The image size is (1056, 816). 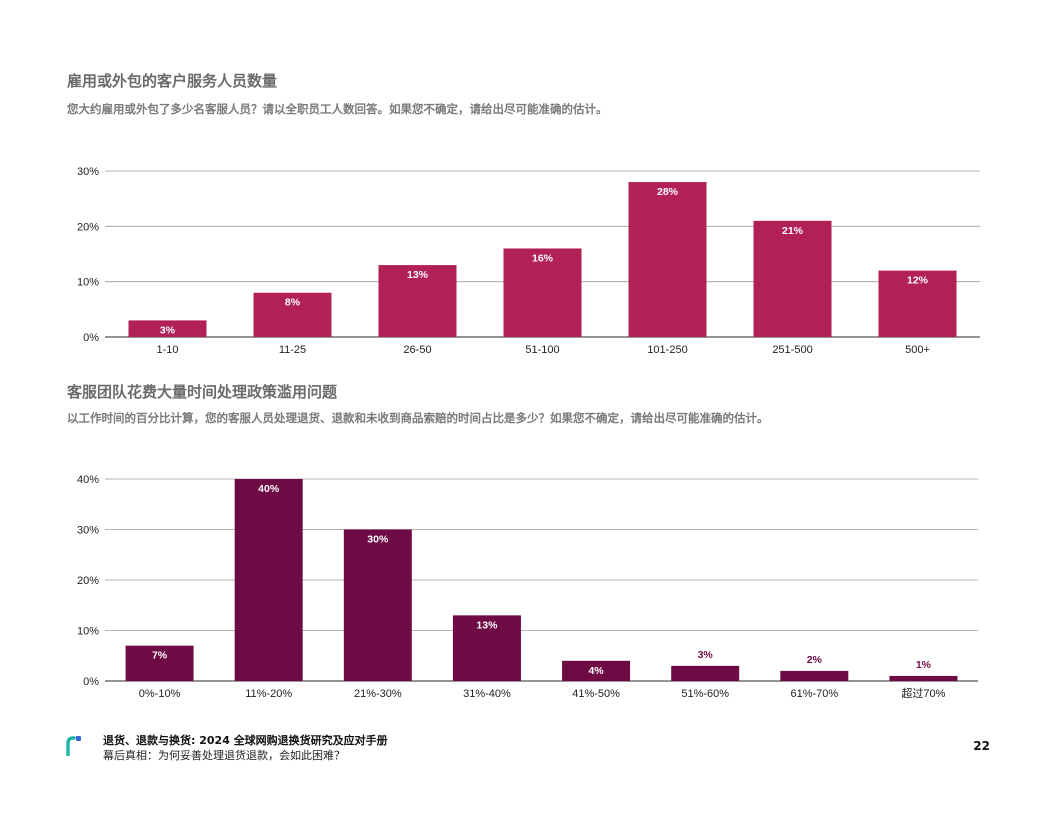 What do you see at coordinates (918, 281) in the screenshot?
I see `data-label: 12%` at bounding box center [918, 281].